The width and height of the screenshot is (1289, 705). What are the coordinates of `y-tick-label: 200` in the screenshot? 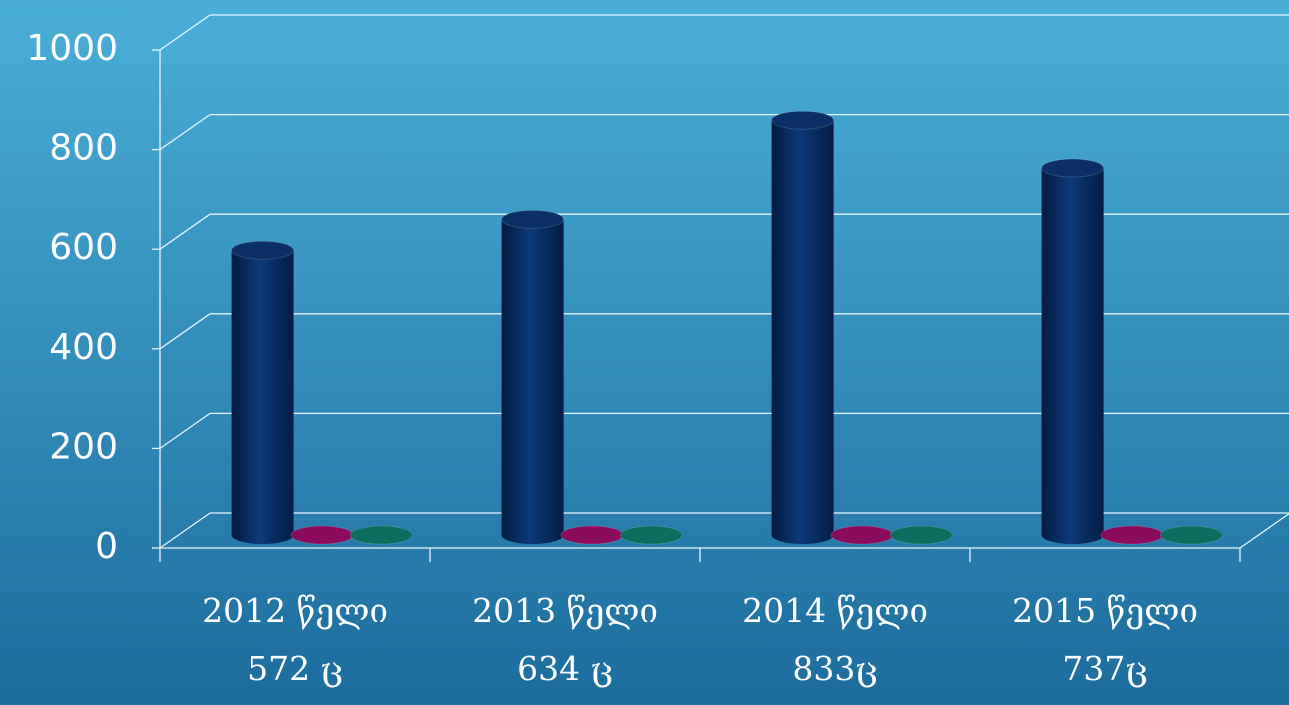 It's located at (83, 446).